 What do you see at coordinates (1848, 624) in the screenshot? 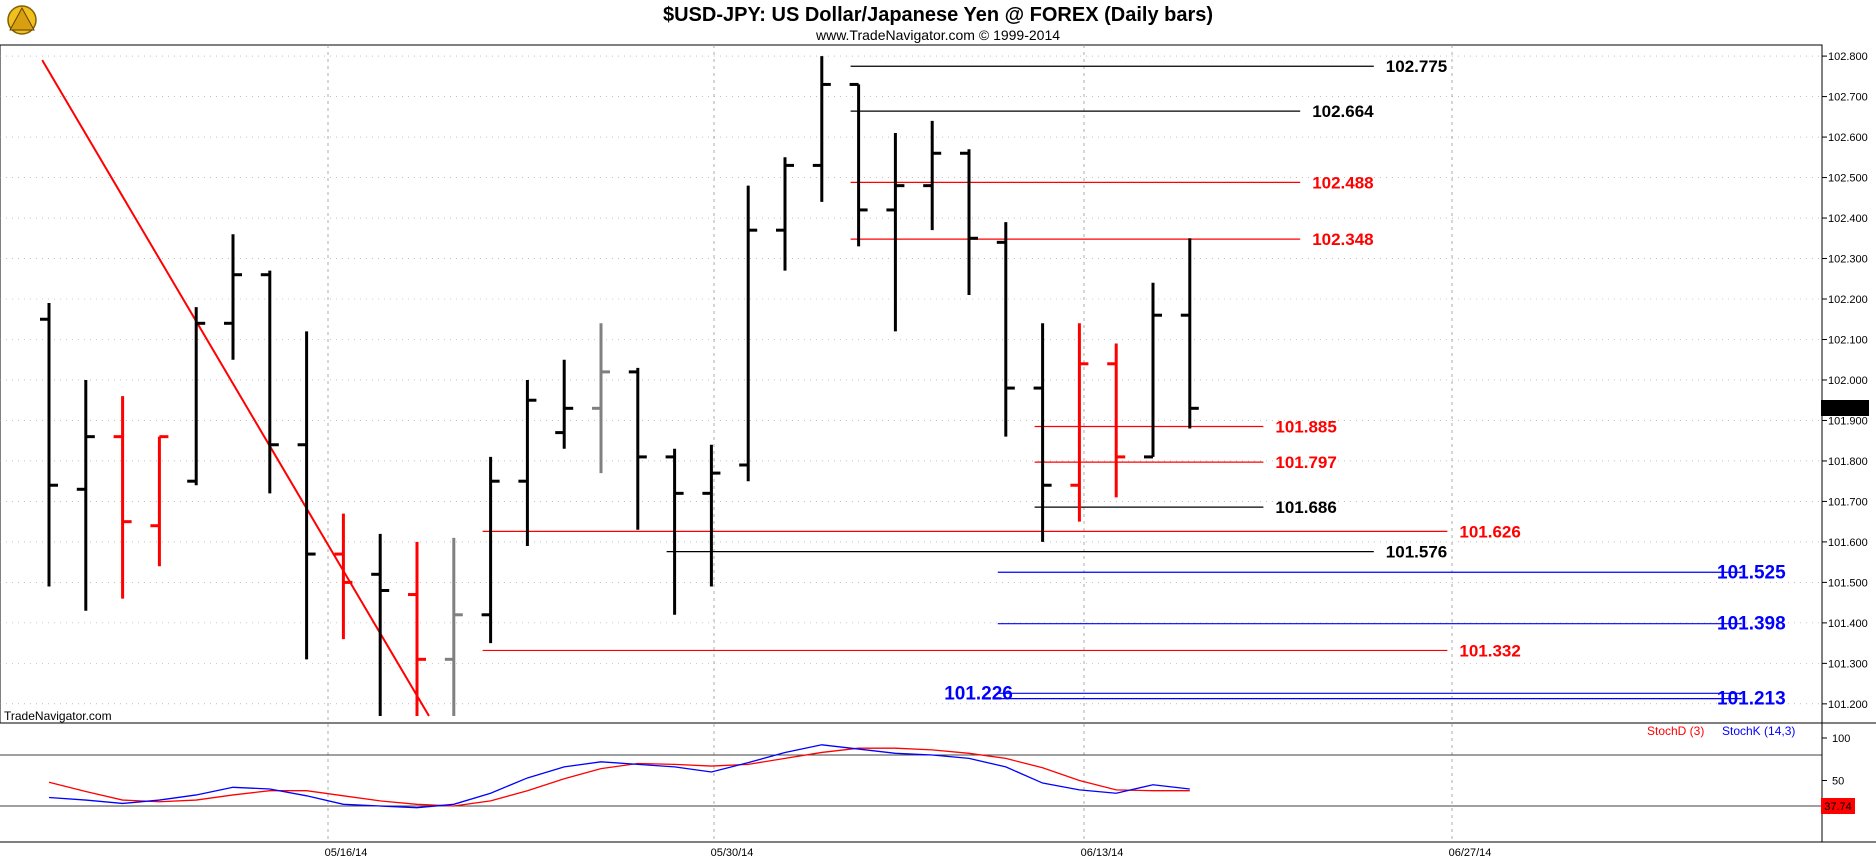
I see `y-tick-label: 101.400` at bounding box center [1848, 624].